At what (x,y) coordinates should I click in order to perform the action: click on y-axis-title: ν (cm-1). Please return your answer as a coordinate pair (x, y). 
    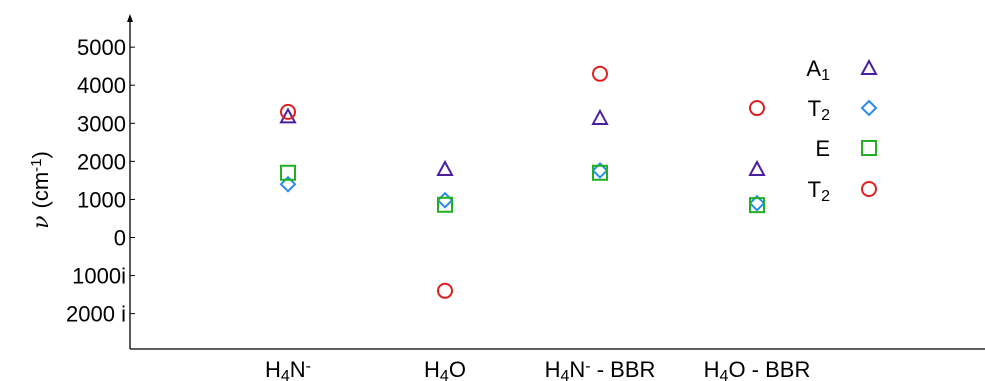
    Looking at the image, I should click on (41, 190).